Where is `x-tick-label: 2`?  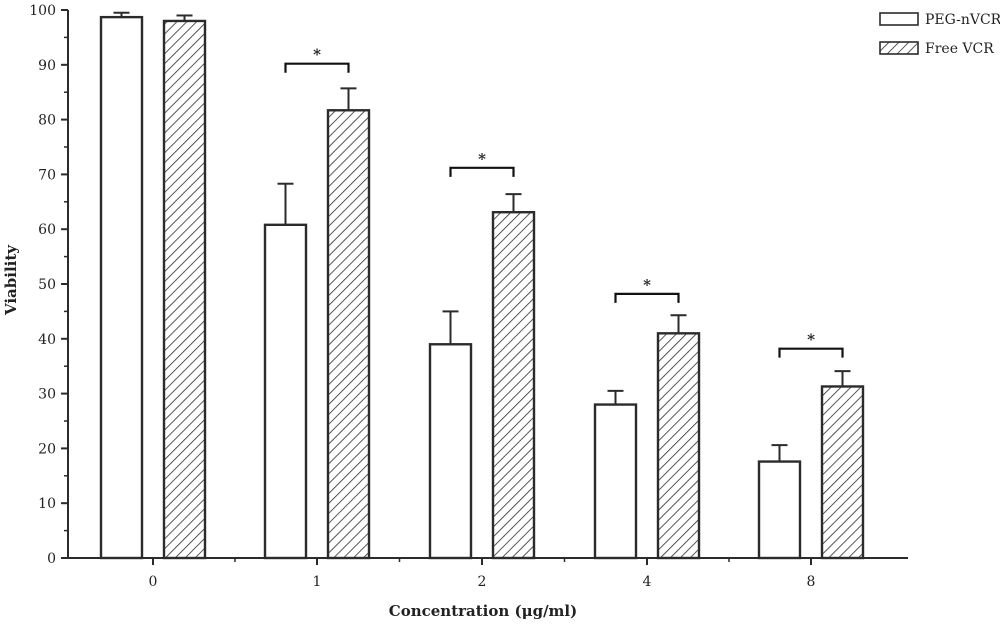
x-tick-label: 2 is located at coordinates (482, 582).